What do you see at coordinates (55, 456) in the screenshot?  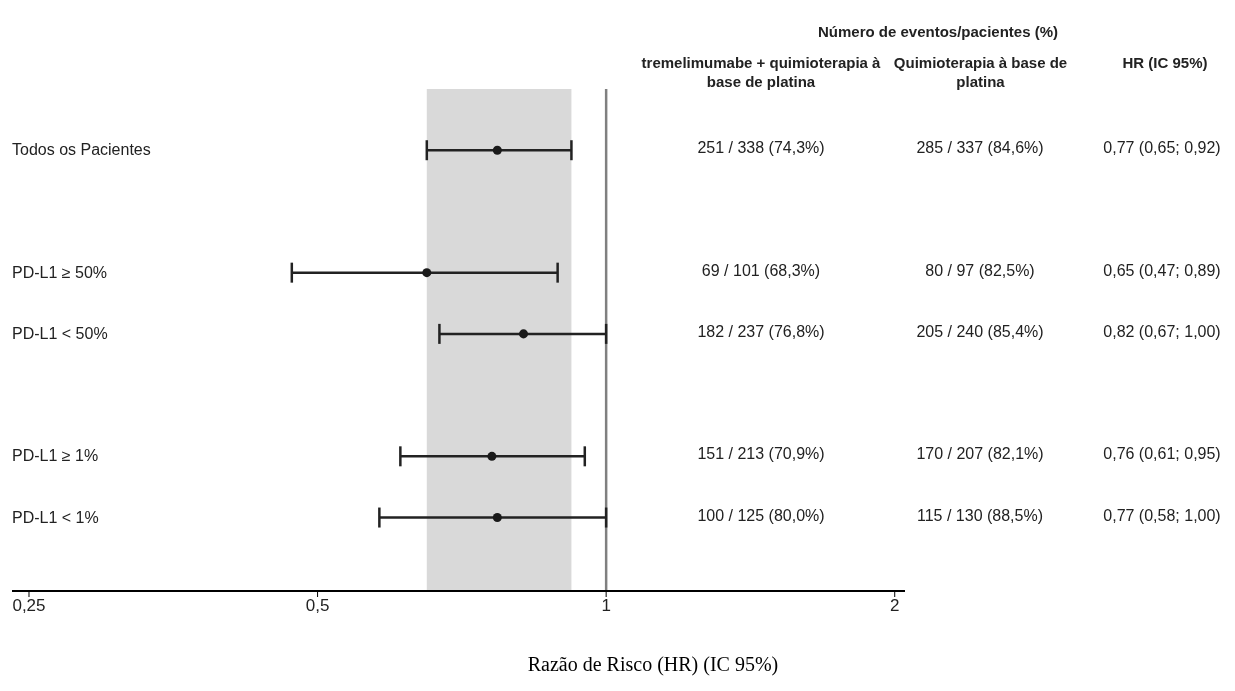 I see `y-tick-label: PD-L1 ≥ 1%` at bounding box center [55, 456].